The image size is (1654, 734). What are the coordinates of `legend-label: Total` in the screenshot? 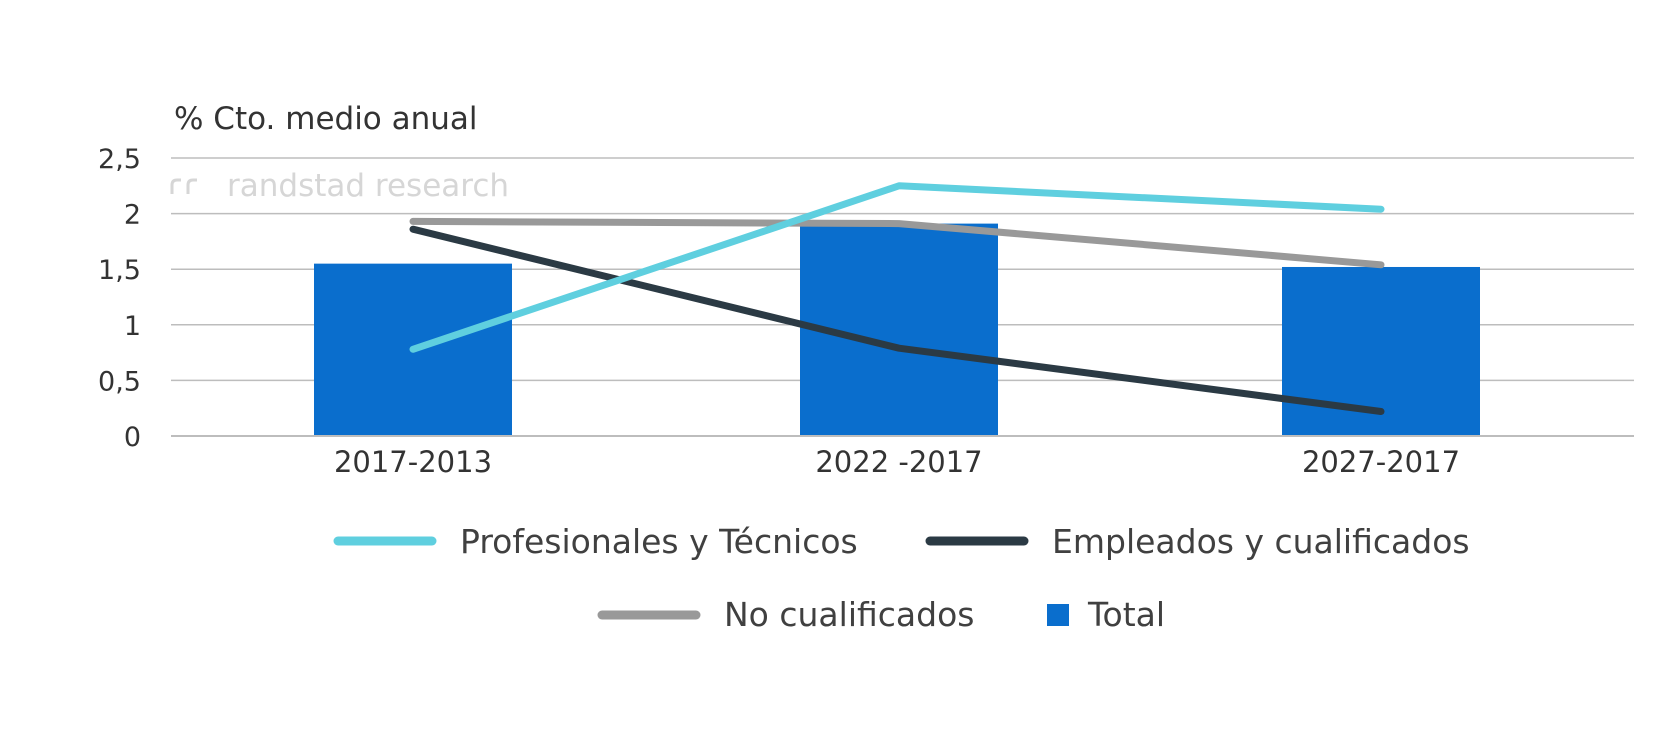 It's located at (1126, 614).